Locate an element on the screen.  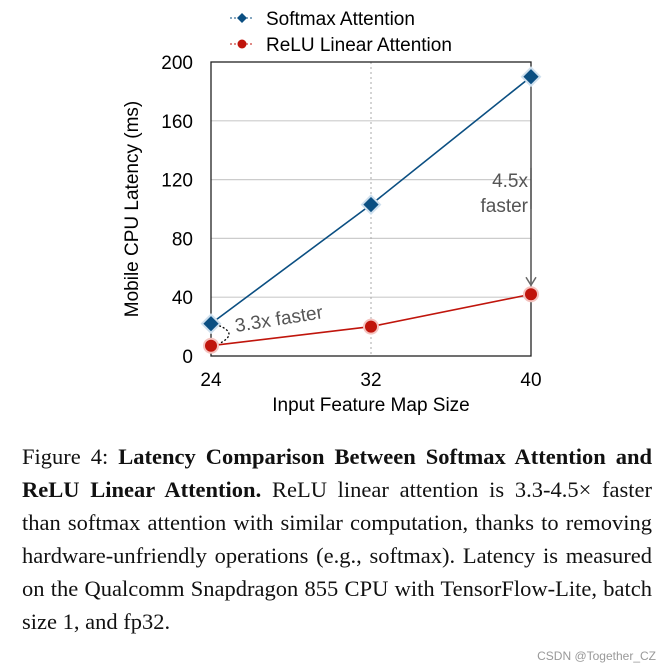
y-tick-label: 160 is located at coordinates (177, 122).